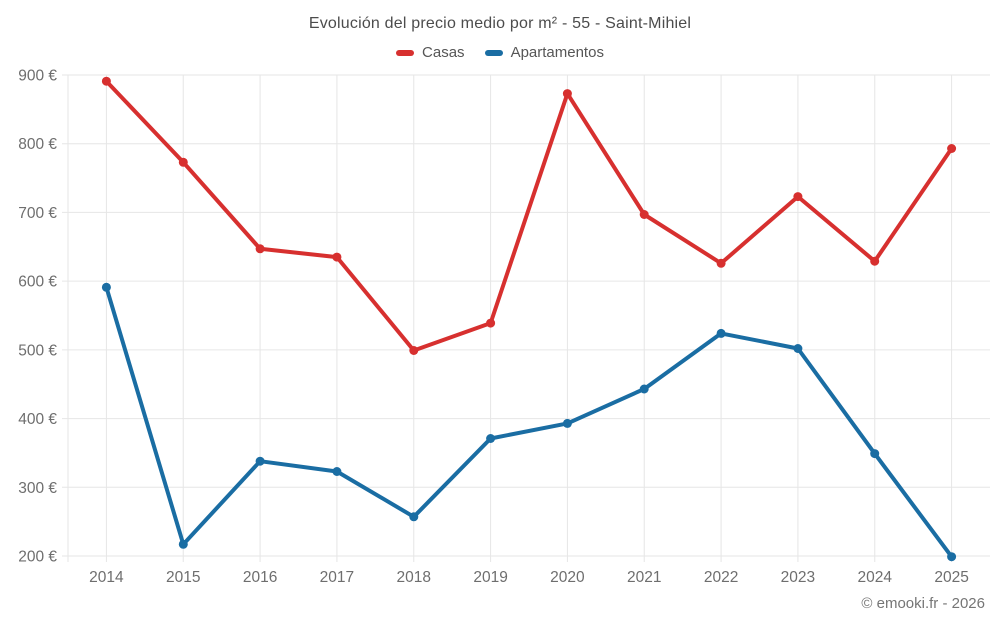  I want to click on svg-text: 2014, so click(106, 577).